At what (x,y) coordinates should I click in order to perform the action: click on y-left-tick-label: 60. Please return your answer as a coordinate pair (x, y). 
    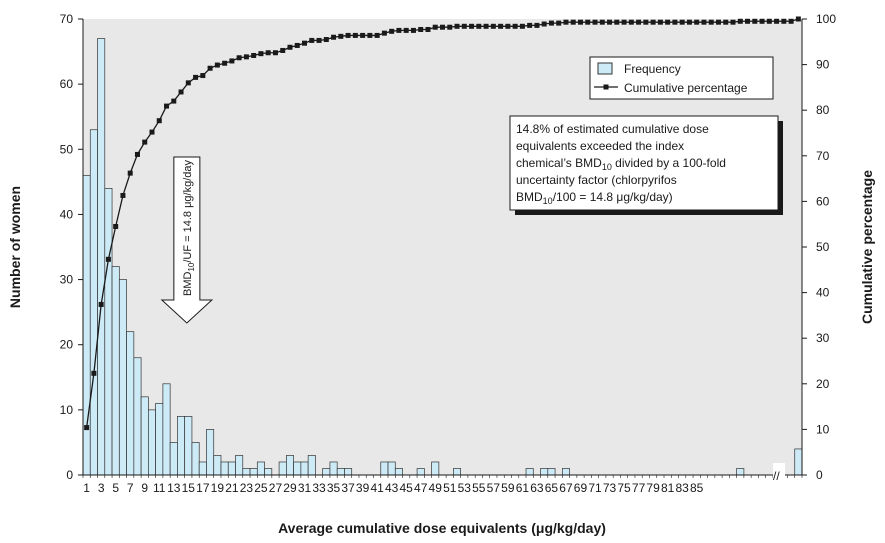
    Looking at the image, I should click on (67, 84).